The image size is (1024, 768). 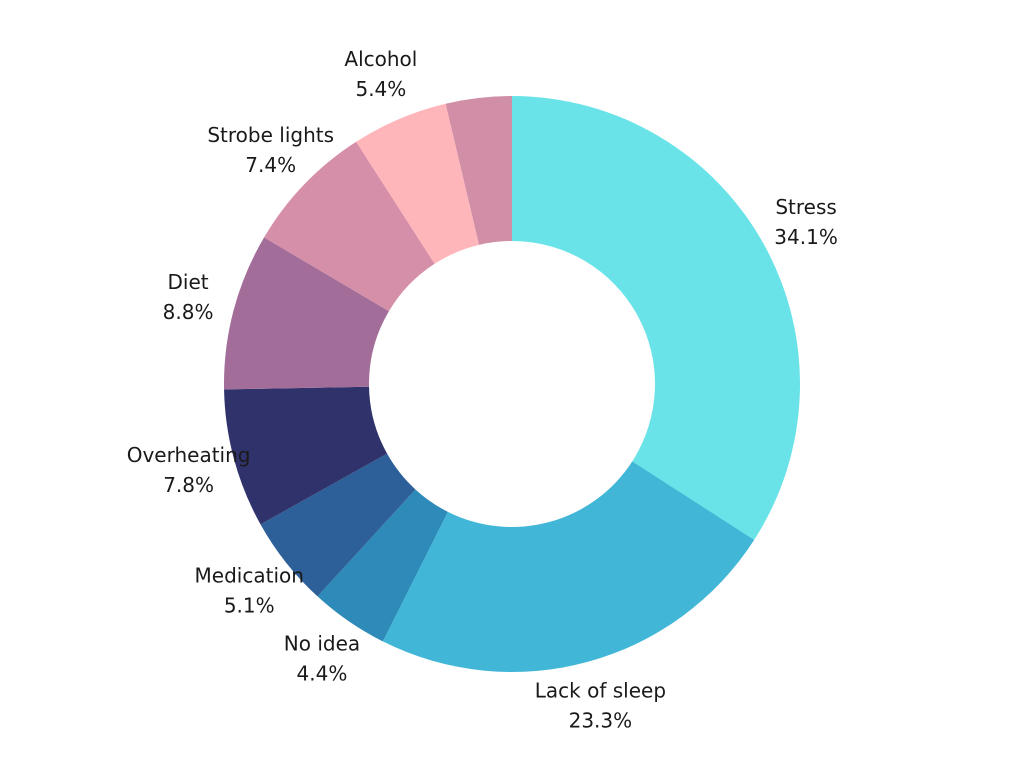 What do you see at coordinates (805, 207) in the screenshot?
I see `slice-label: Stress` at bounding box center [805, 207].